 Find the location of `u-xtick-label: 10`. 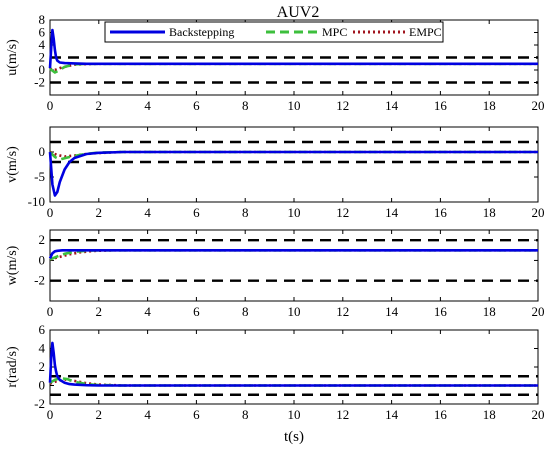

u-xtick-label: 10 is located at coordinates (294, 105).